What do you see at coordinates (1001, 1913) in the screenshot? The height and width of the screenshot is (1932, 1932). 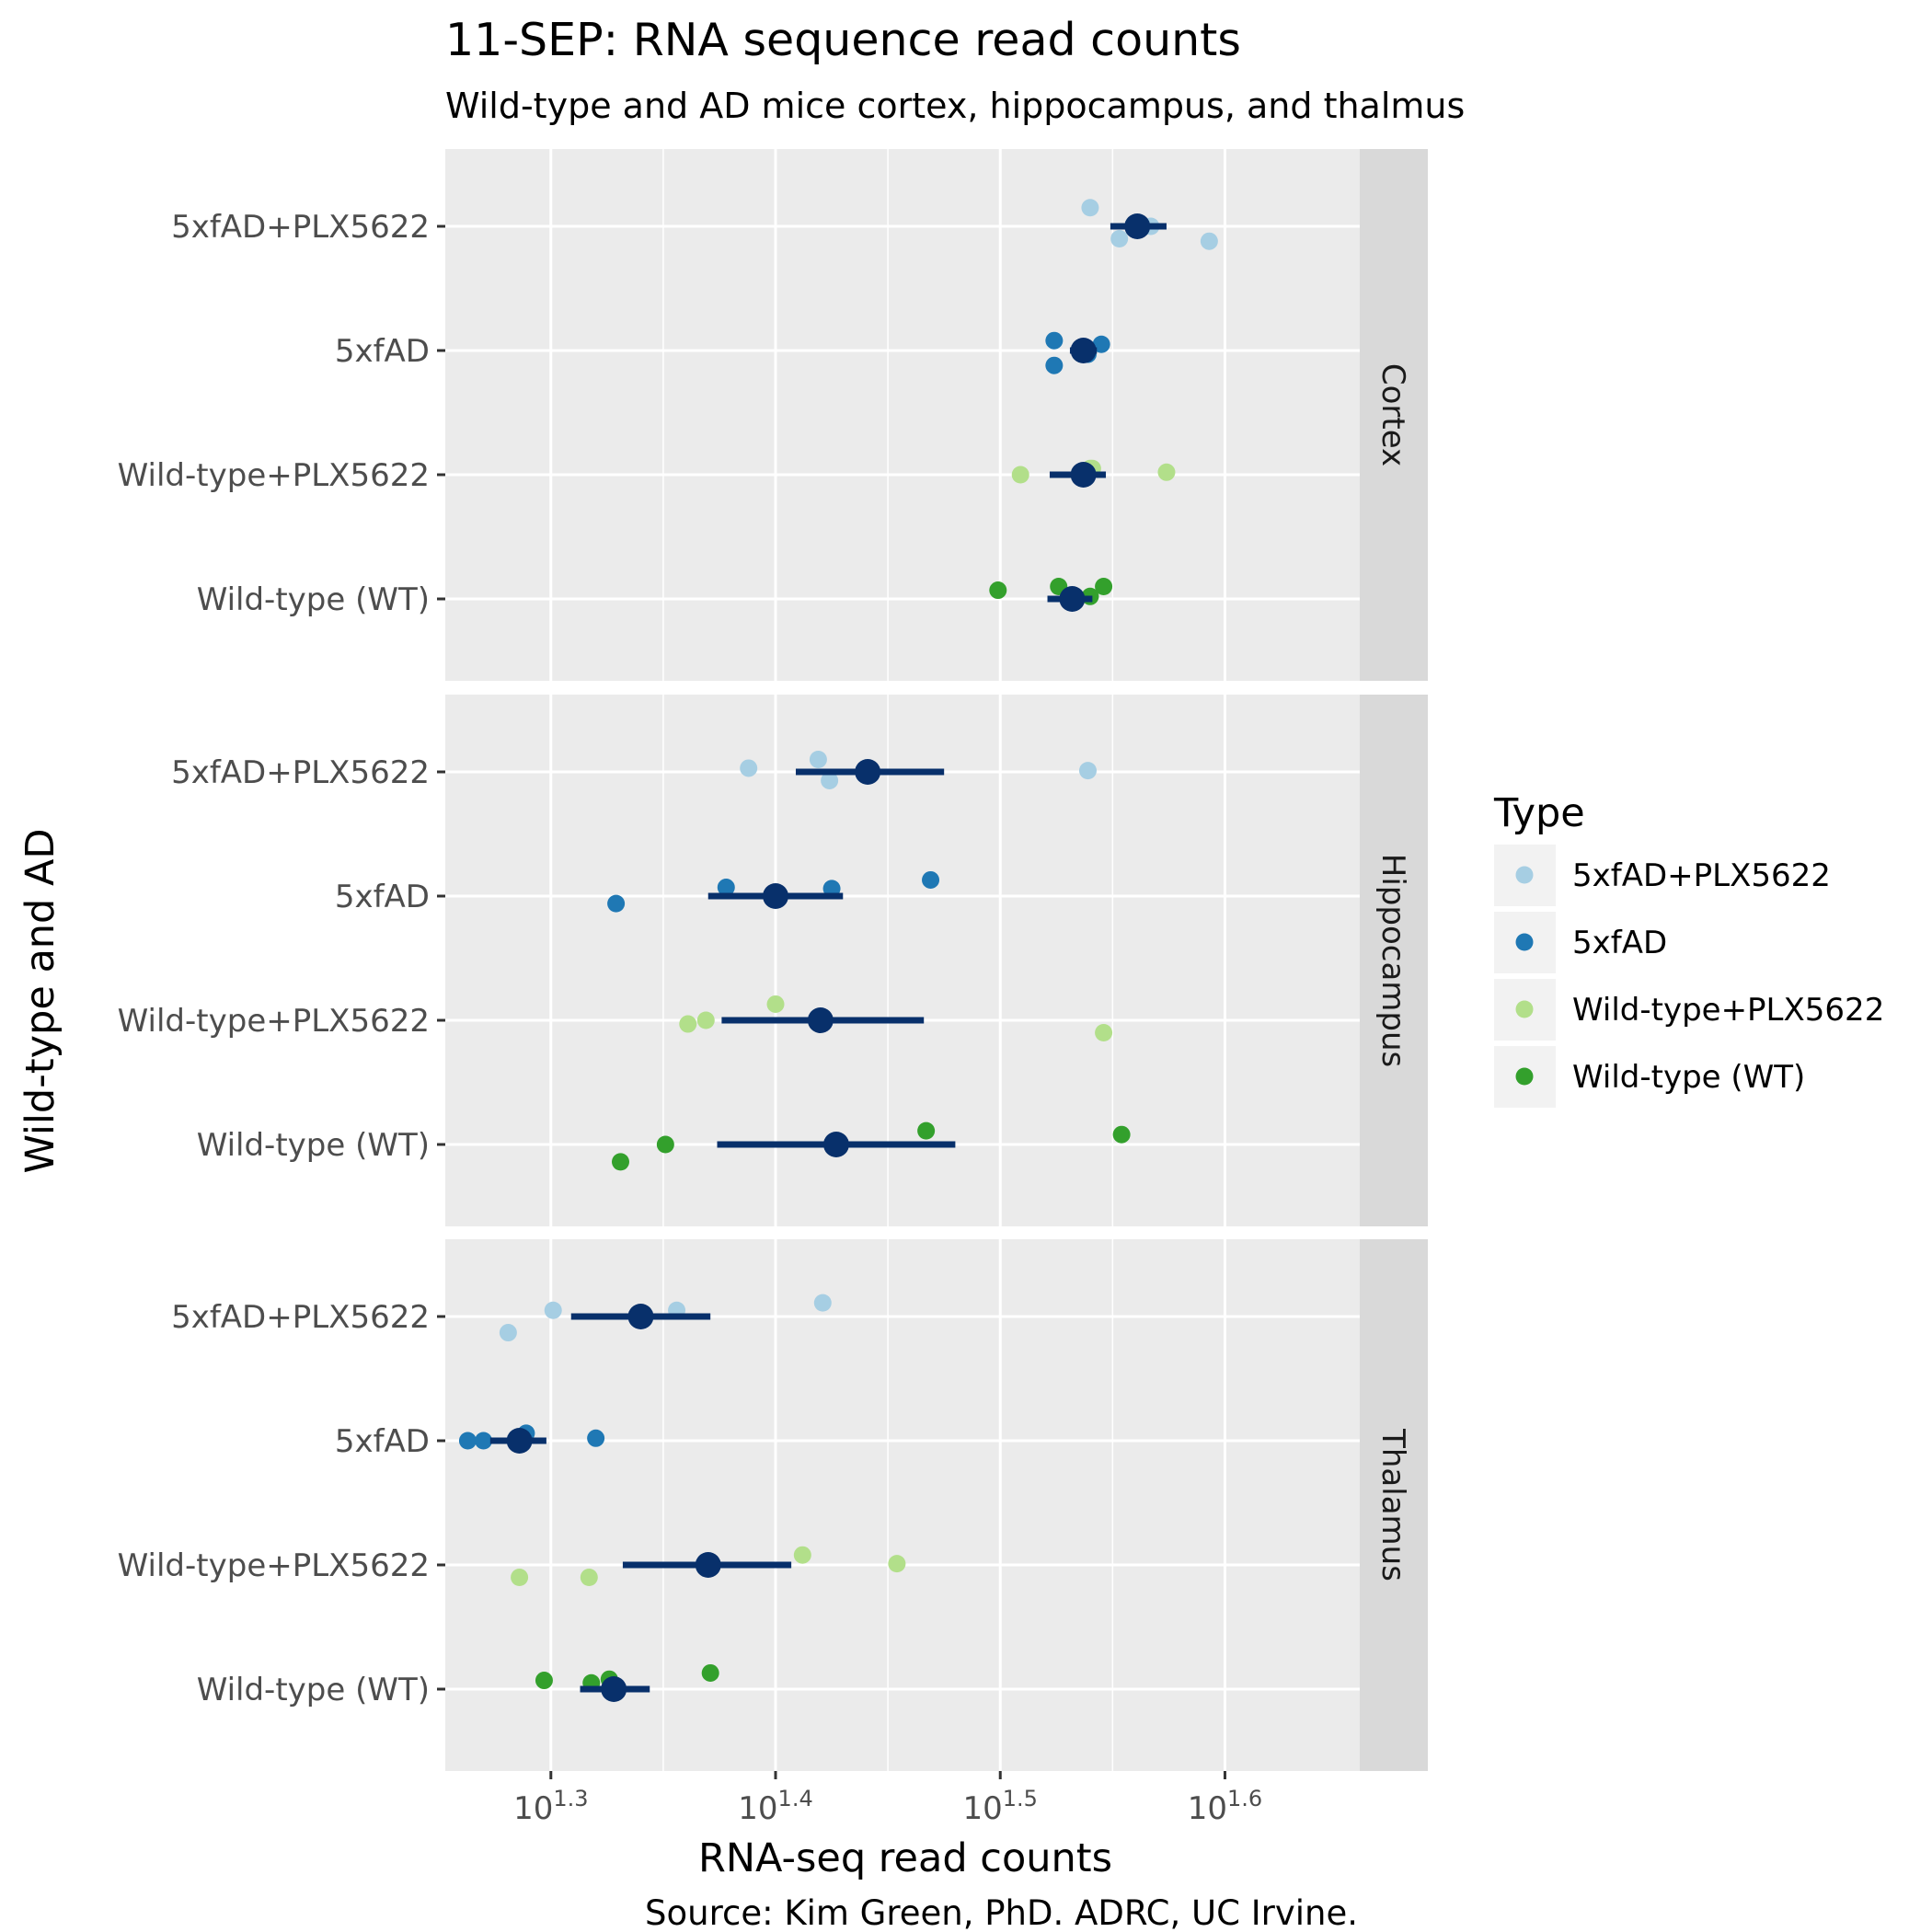 I see `caption: Source: Kim Green, PhD. ADRC, UC Irvine.` at bounding box center [1001, 1913].